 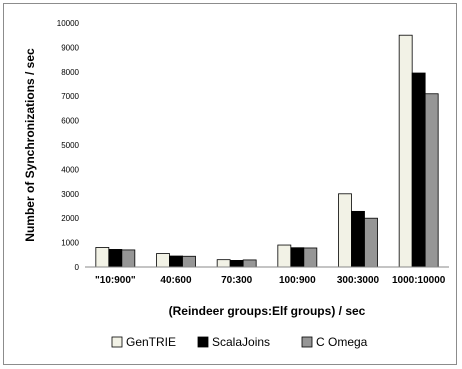 I want to click on y-tick-label: 5000, so click(x=70, y=145).